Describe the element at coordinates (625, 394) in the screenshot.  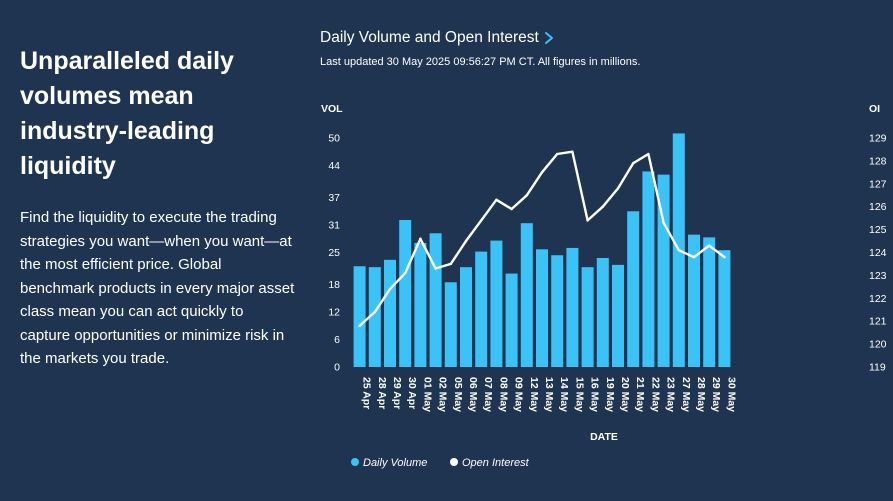
I see `x-axis-tick: 20 May` at that location.